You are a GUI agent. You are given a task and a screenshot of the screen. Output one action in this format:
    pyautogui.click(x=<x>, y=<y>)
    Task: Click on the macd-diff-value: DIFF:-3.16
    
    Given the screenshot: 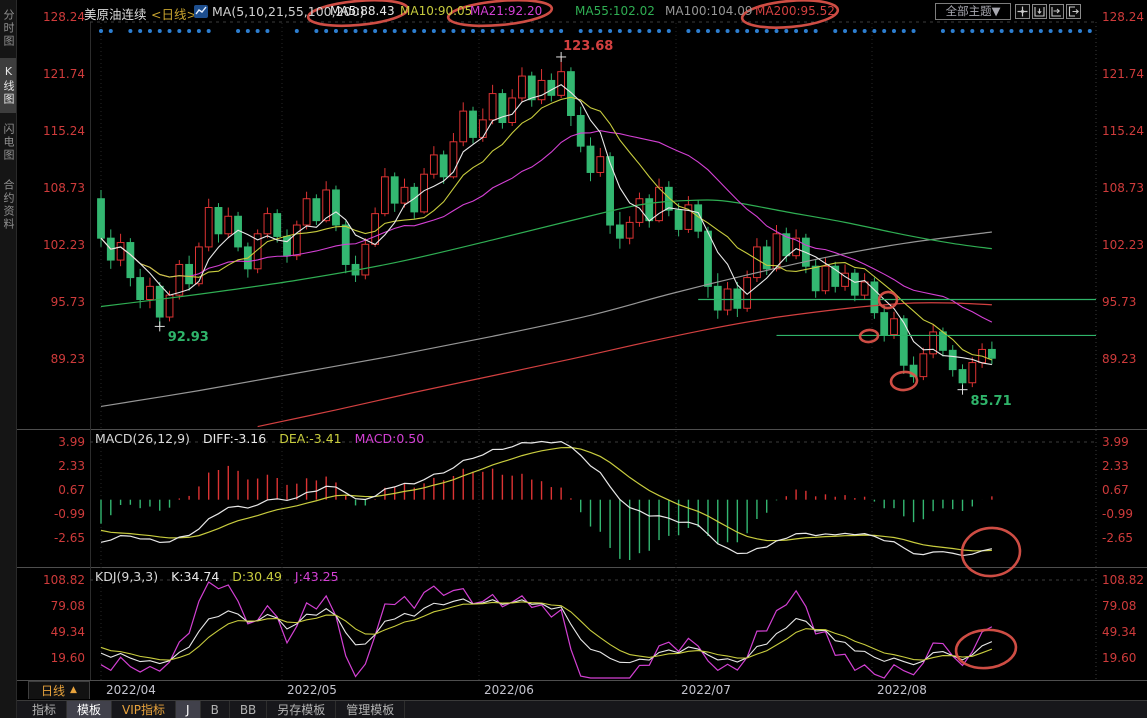 What is the action you would take?
    pyautogui.click(x=234, y=438)
    